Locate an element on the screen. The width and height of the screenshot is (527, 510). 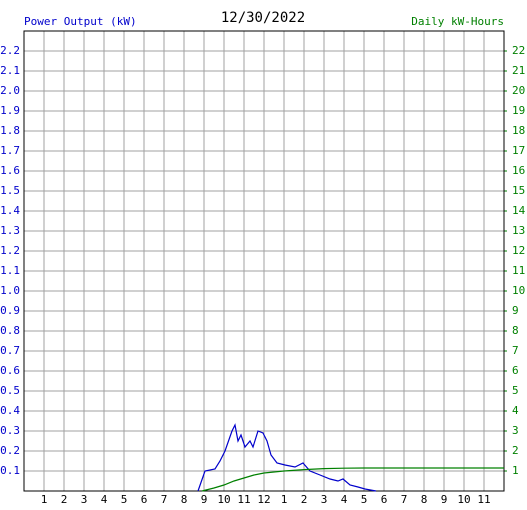
y2-tick-label: 9 is located at coordinates (515, 310).